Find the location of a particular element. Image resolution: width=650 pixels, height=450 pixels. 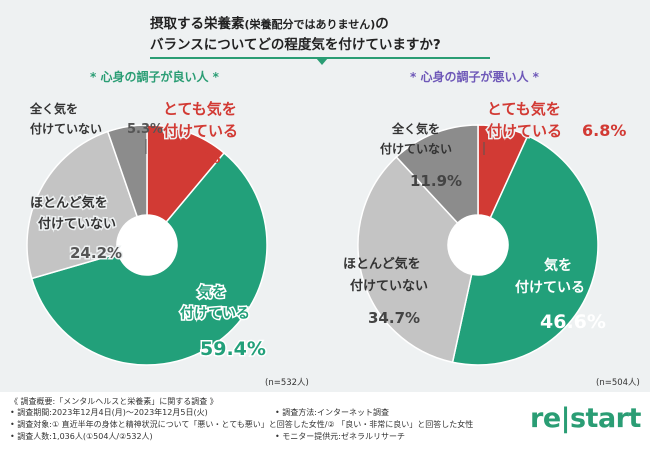

right-label-none-2: 付けていない is located at coordinates (416, 148).